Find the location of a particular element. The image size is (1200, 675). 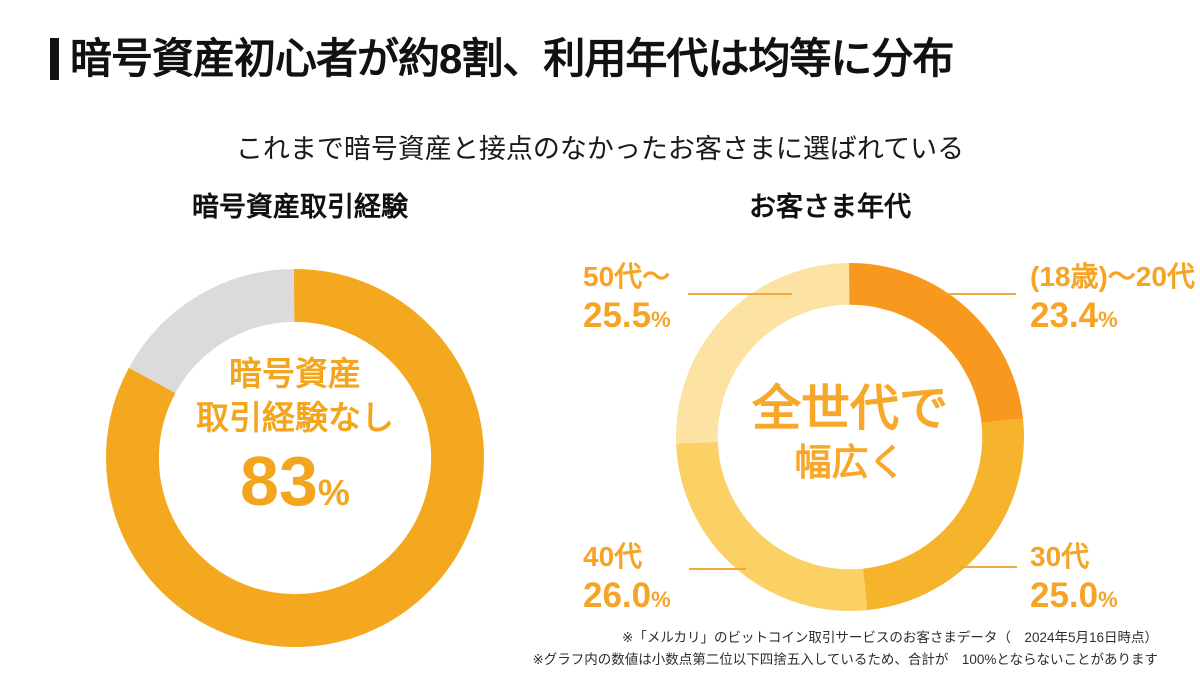

center-label-line: 暗号資産 is located at coordinates (295, 373).